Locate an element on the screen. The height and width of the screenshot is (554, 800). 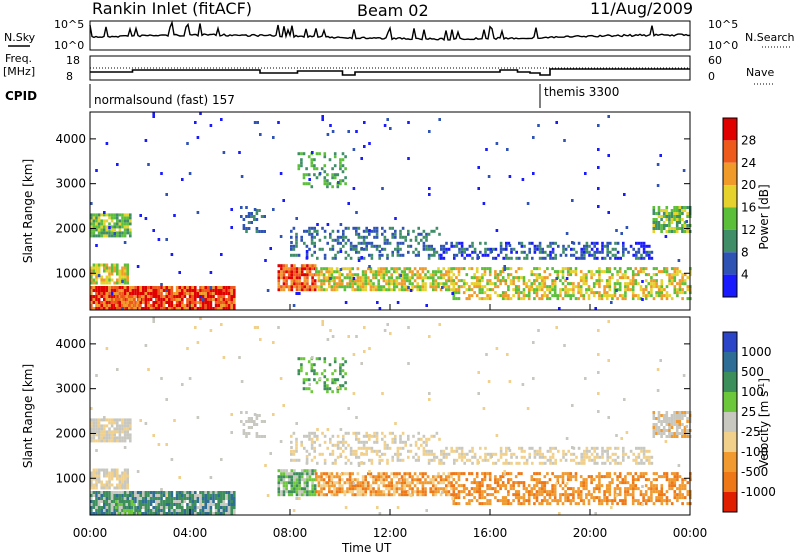
y-tick-label: 3000 is located at coordinates (70, 184).